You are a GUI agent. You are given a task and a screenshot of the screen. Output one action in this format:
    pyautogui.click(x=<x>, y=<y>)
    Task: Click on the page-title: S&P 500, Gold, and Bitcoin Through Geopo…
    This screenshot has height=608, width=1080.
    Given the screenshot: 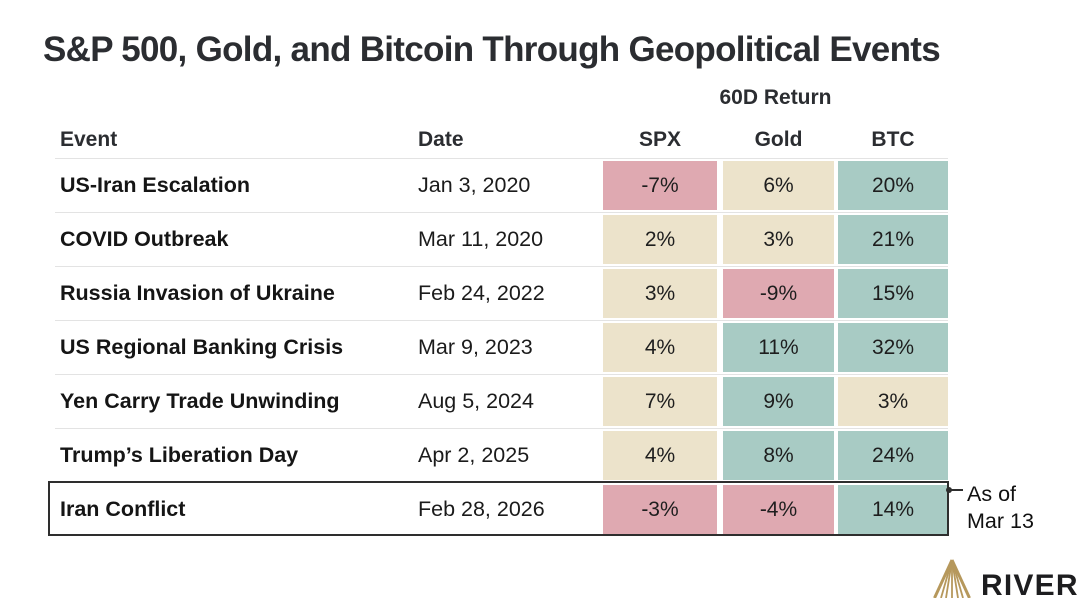 What is the action you would take?
    pyautogui.click(x=492, y=49)
    